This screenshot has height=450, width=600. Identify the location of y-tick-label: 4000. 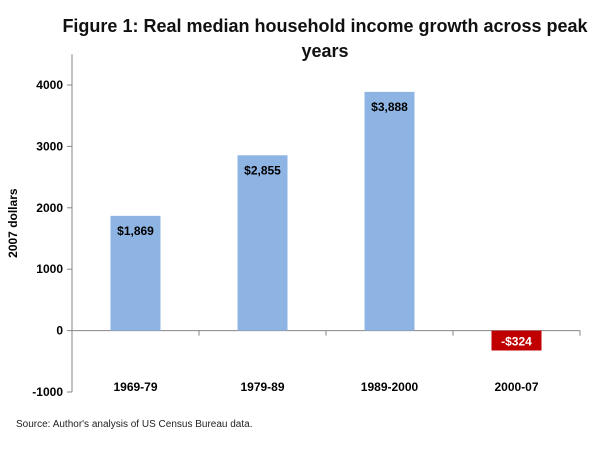
(49, 85).